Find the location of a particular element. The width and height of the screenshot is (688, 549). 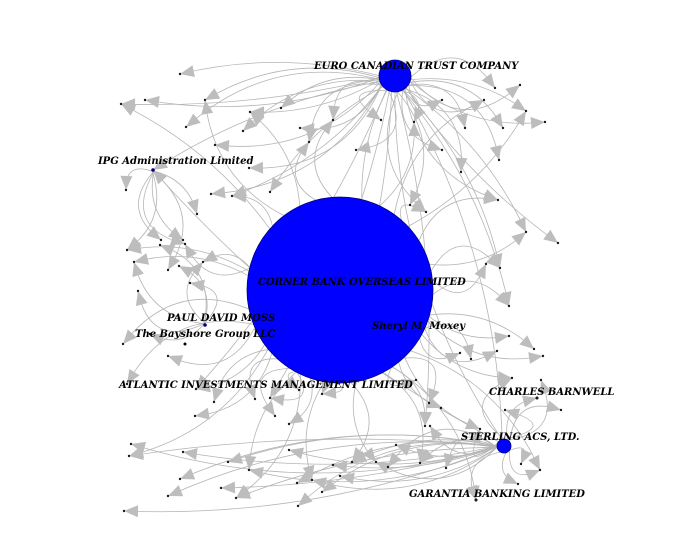

node-sterling-acs is located at coordinates (504, 446).